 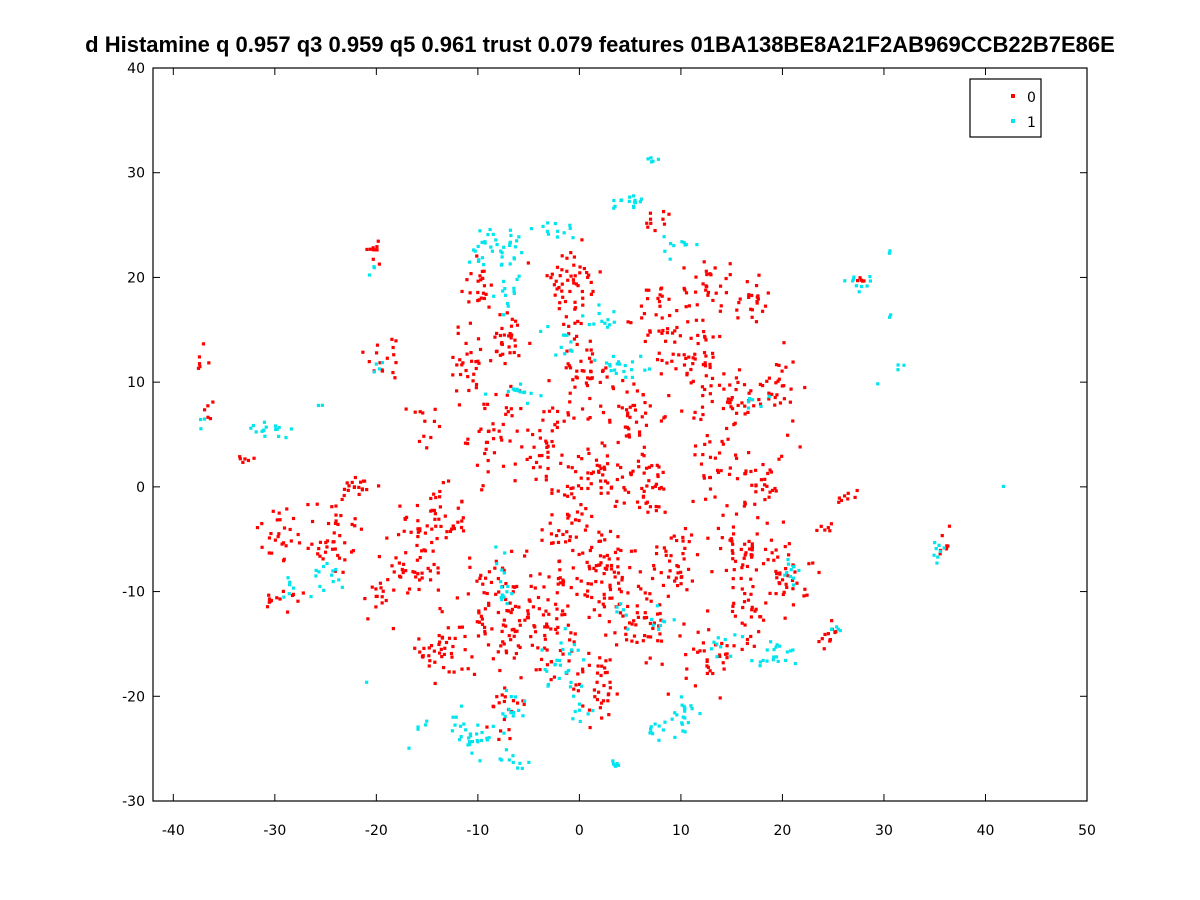 I want to click on y-tick-label: 0, so click(x=140, y=488).